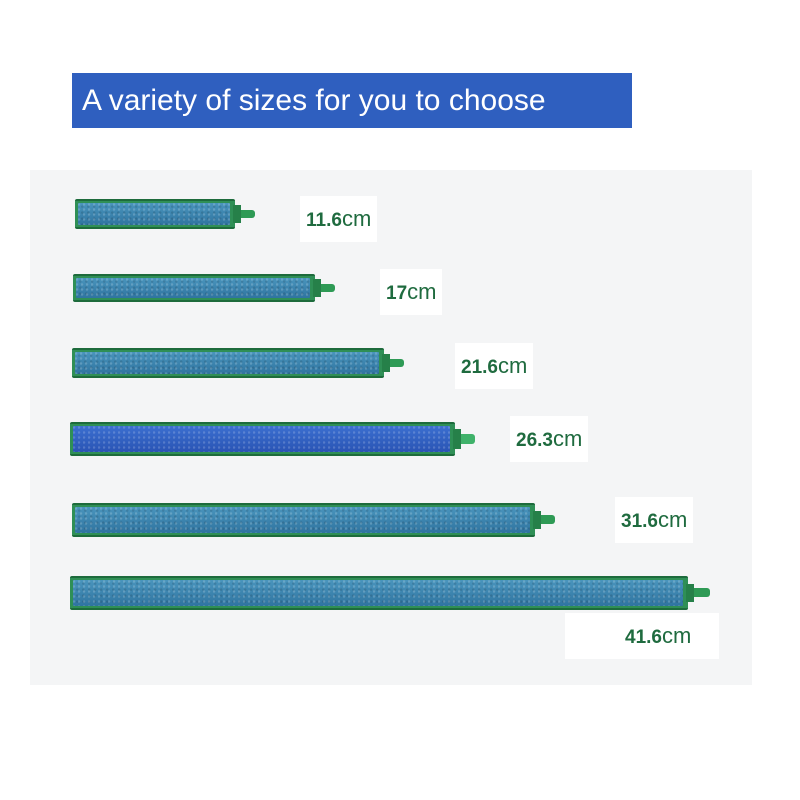 The height and width of the screenshot is (800, 800). I want to click on size-value: 41.6, so click(643, 637).